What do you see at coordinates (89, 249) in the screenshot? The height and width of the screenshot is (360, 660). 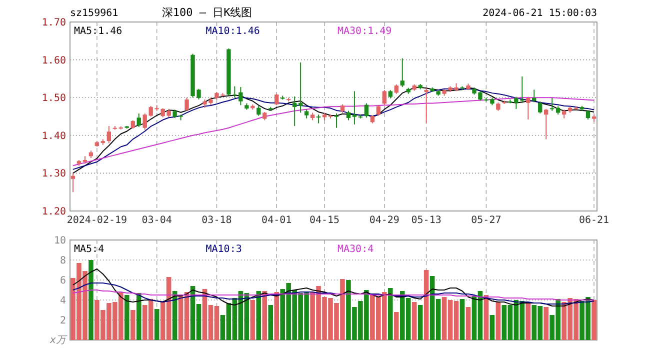 I see `series-label: MA5:4` at bounding box center [89, 249].